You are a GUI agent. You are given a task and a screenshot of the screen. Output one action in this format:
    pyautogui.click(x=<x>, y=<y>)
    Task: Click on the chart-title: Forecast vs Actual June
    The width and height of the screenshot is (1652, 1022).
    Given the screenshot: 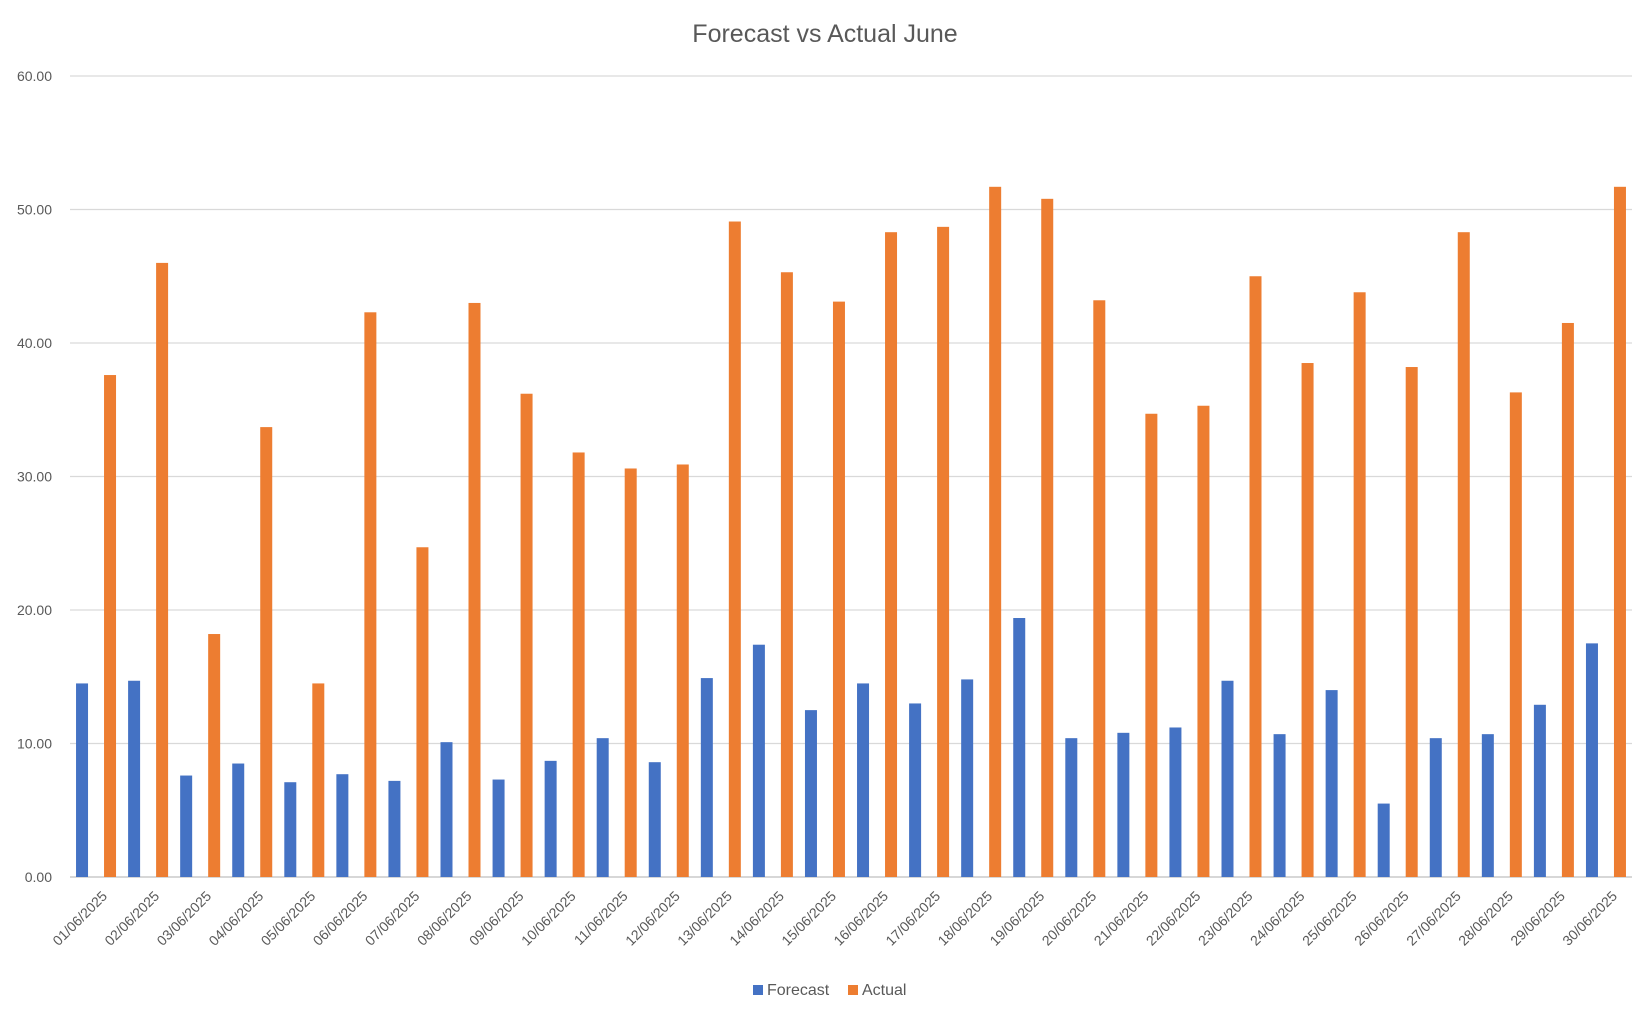 What is the action you would take?
    pyautogui.click(x=824, y=34)
    